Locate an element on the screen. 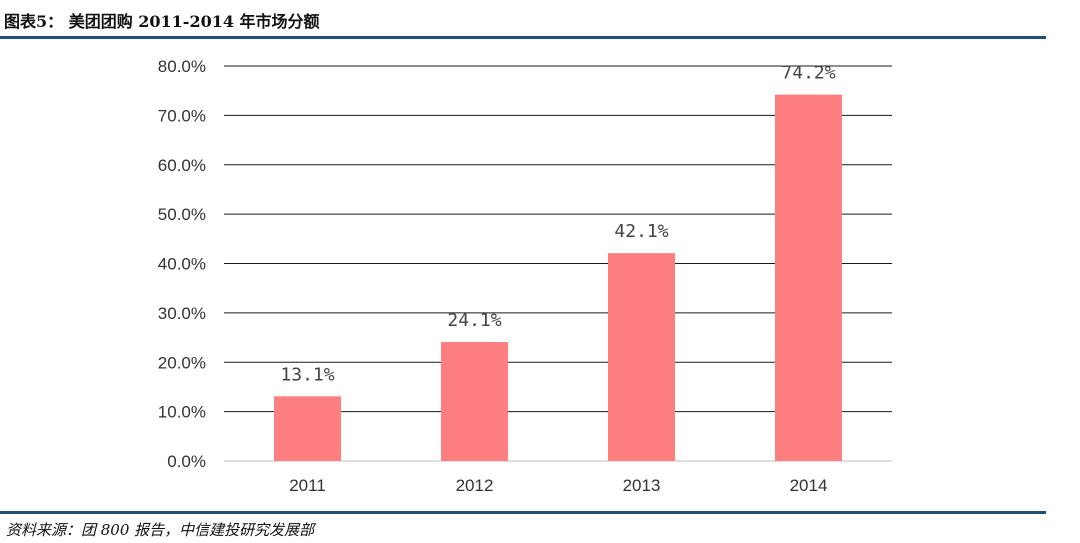 This screenshot has height=543, width=1080. y-tick-label: 60.0% is located at coordinates (182, 165).